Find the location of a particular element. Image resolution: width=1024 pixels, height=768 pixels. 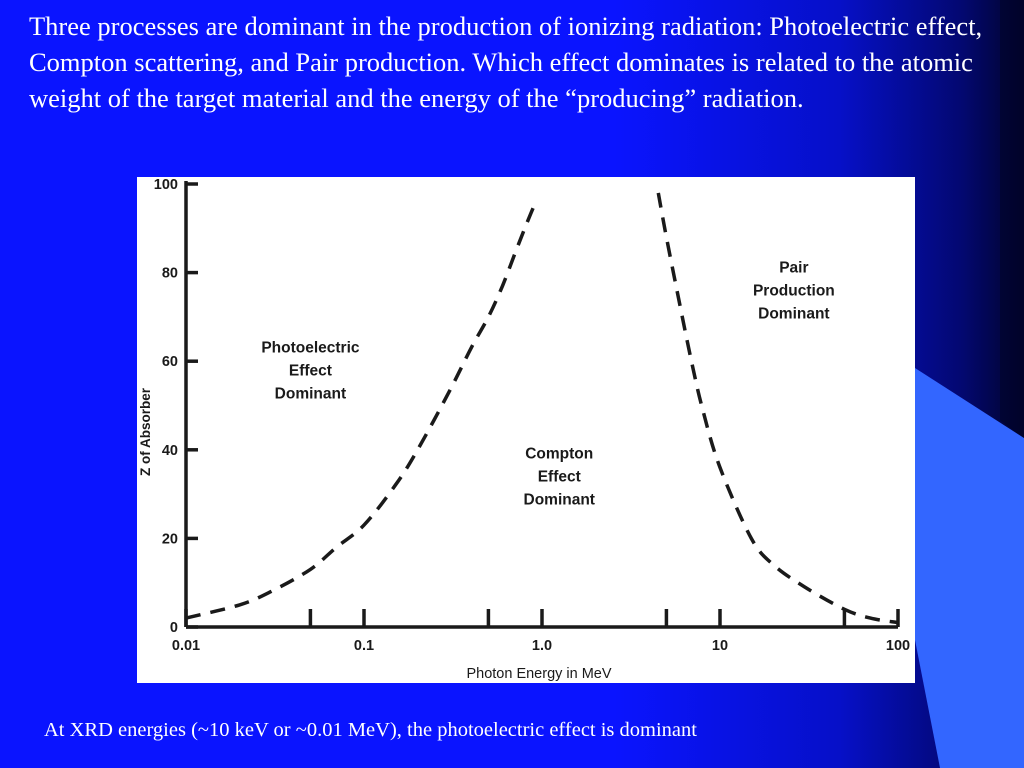

x-tick-label: 1.0 is located at coordinates (542, 646).